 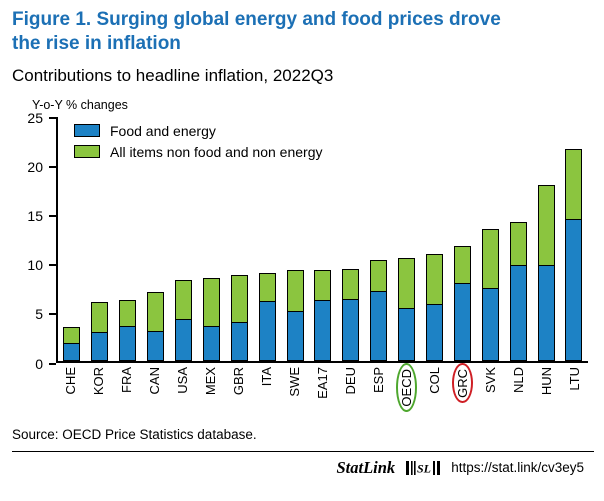 I want to click on x-label-slot: CHE, so click(x=70, y=394).